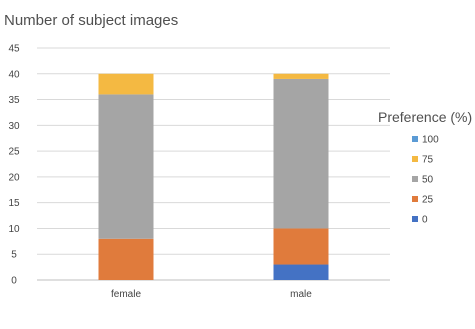 This screenshot has width=475, height=329. I want to click on y-tick-label: 45, so click(14, 49).